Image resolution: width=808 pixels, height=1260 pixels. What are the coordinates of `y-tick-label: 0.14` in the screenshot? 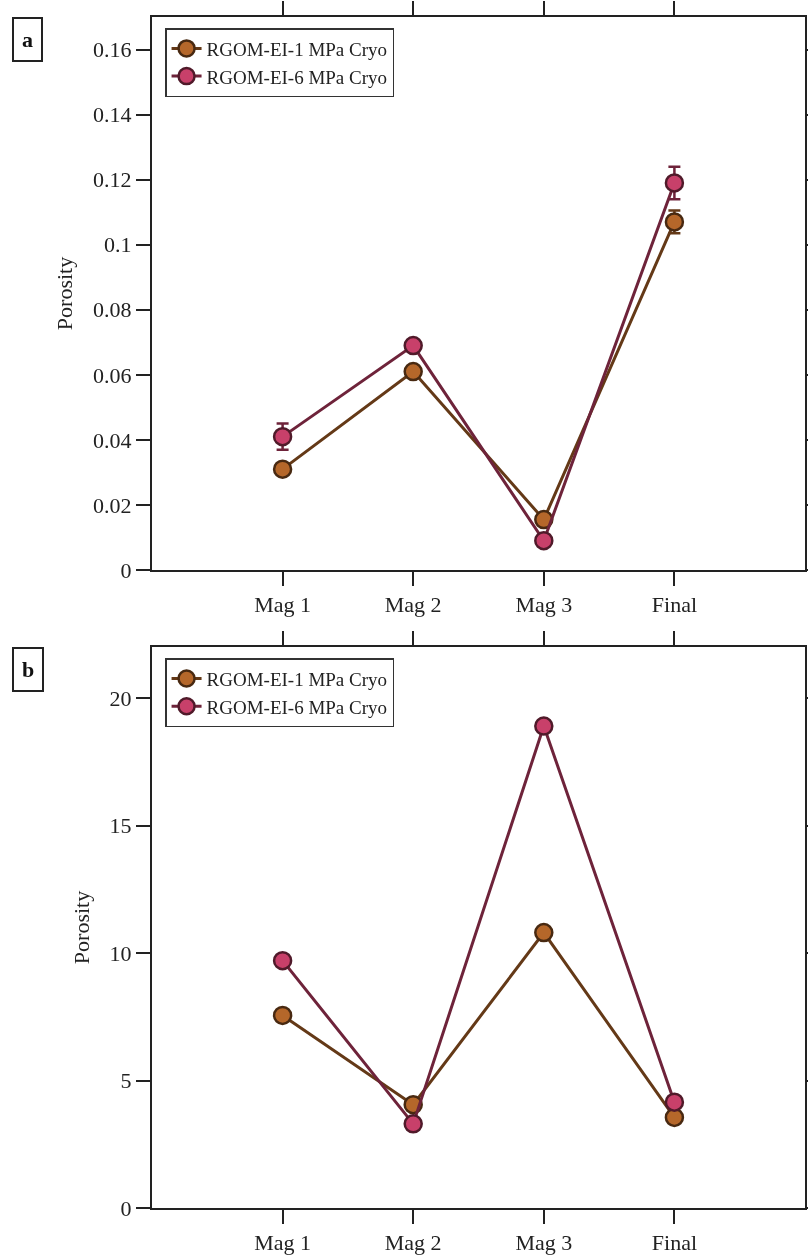 It's located at (112, 115).